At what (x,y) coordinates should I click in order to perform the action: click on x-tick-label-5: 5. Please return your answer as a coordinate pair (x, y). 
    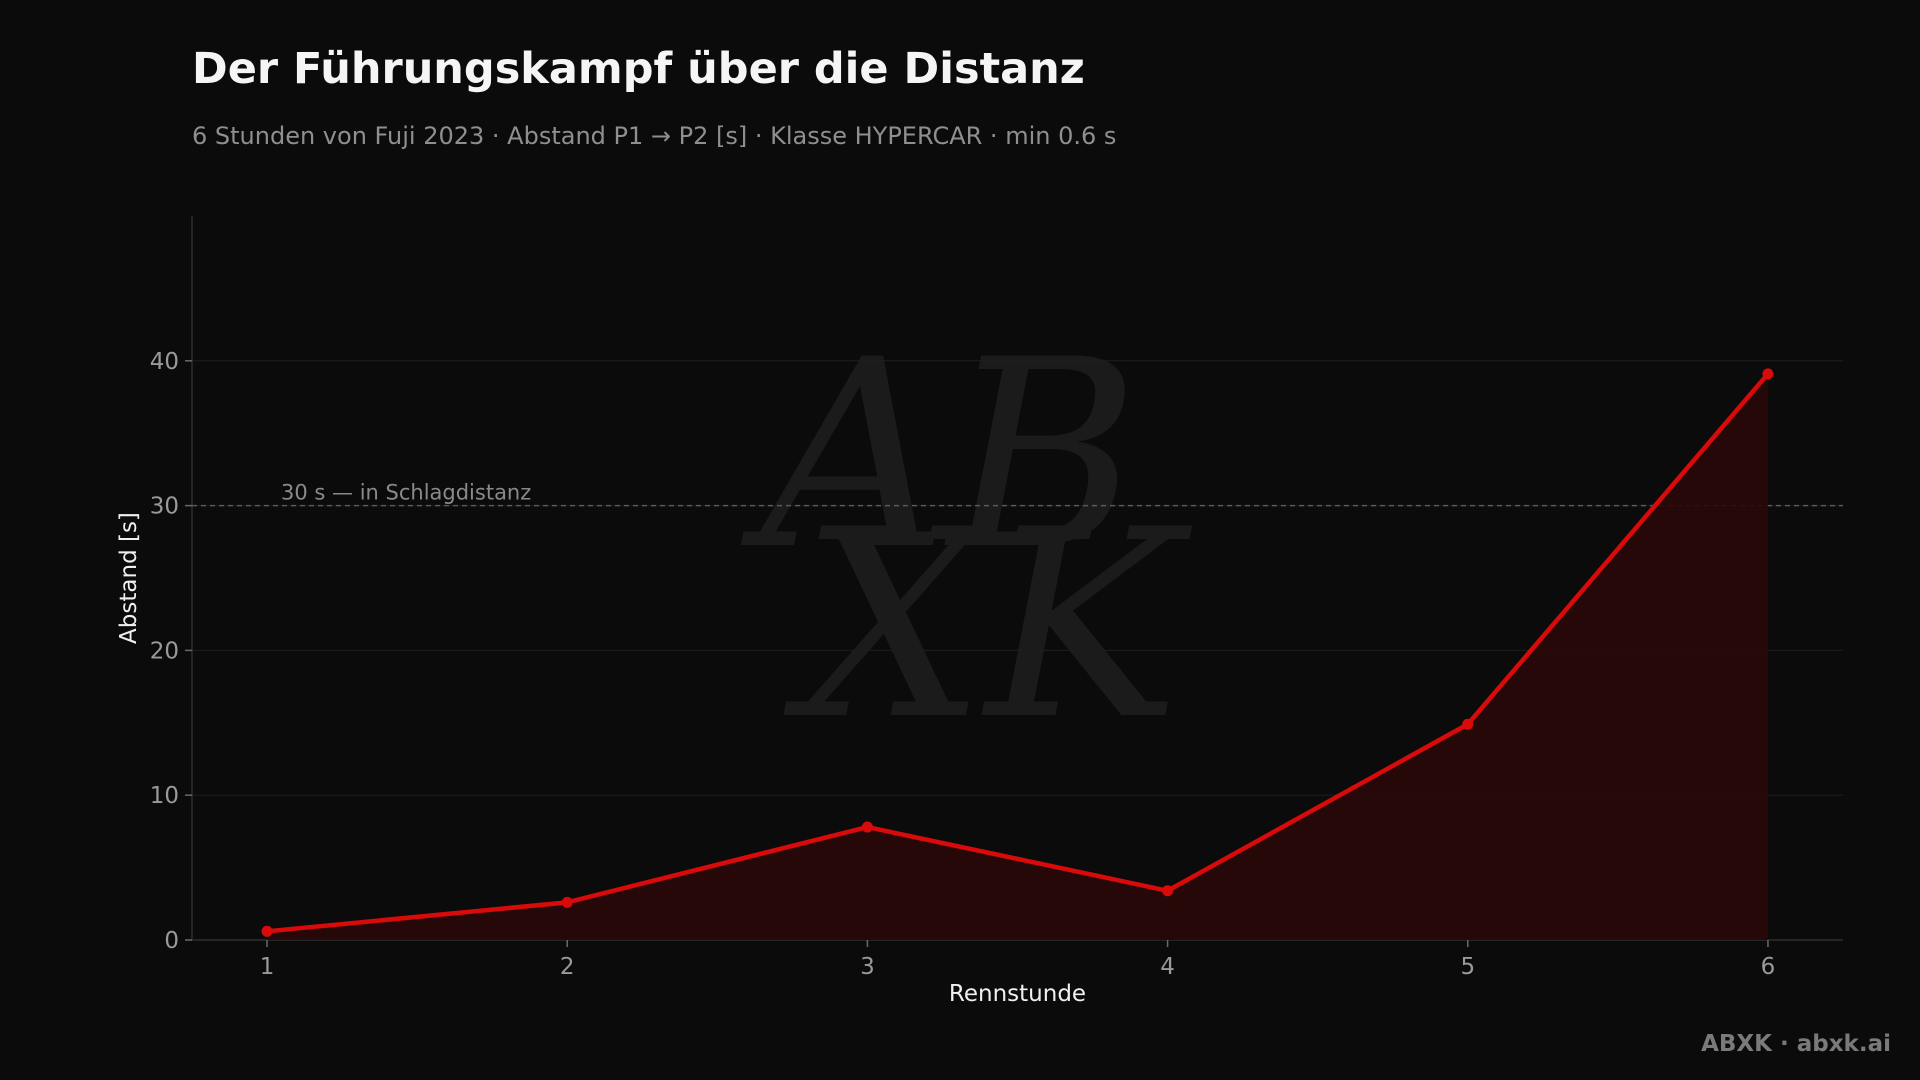
    Looking at the image, I should click on (1467, 967).